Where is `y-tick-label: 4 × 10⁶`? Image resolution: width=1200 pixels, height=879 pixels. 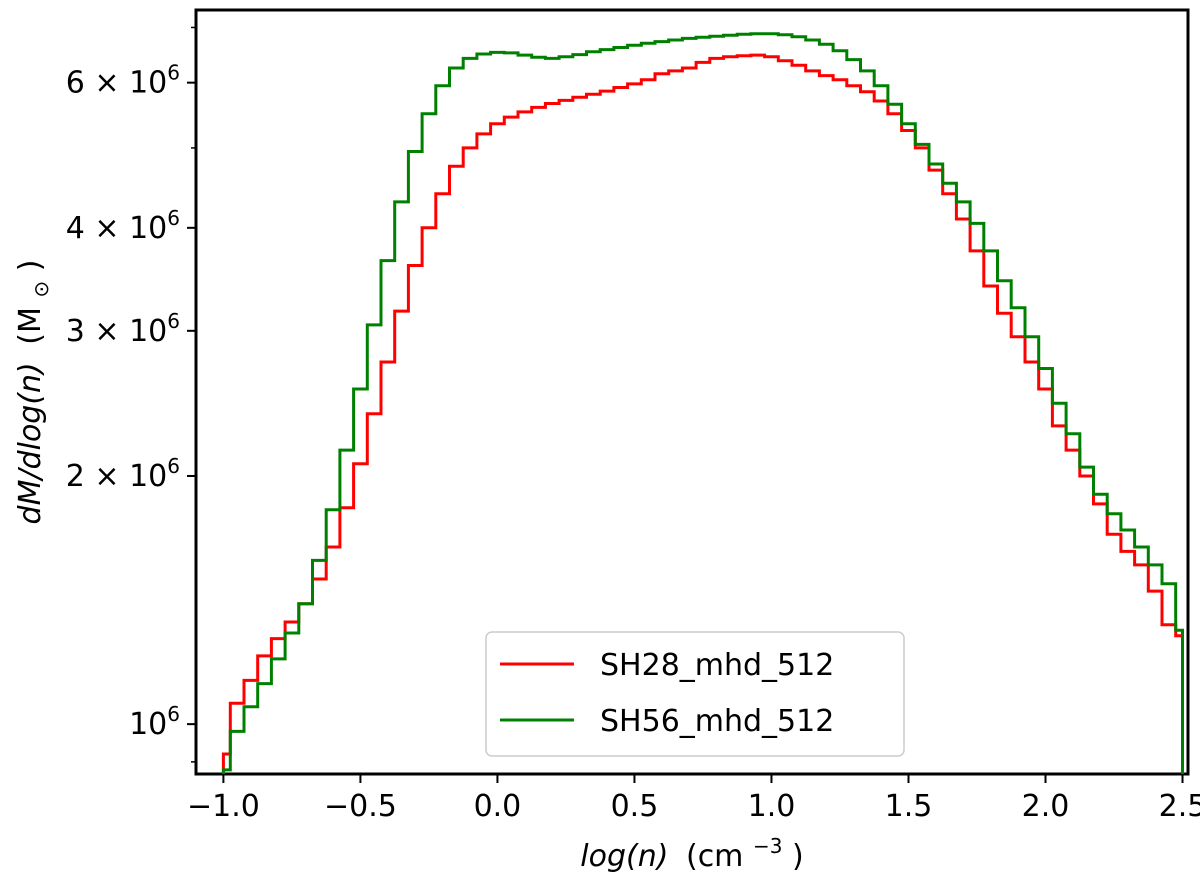 y-tick-label: 4 × 10⁶ is located at coordinates (123, 226).